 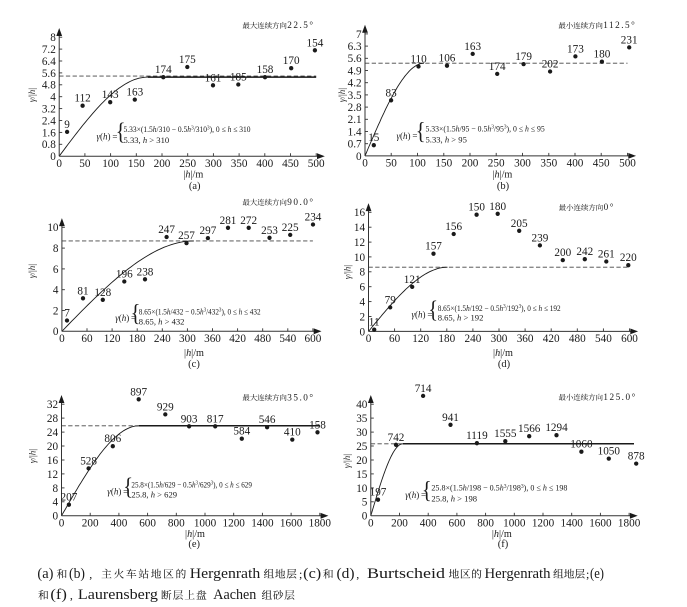 What do you see at coordinates (45, 574) in the screenshot?
I see `svg-text: (a)` at bounding box center [45, 574].